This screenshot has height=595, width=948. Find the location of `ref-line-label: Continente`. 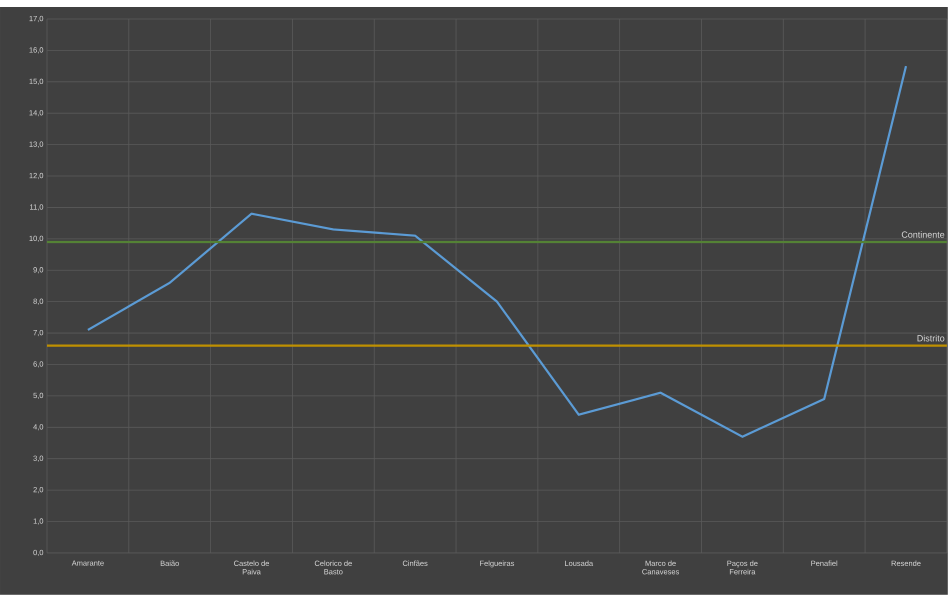

ref-line-label: Continente is located at coordinates (923, 234).